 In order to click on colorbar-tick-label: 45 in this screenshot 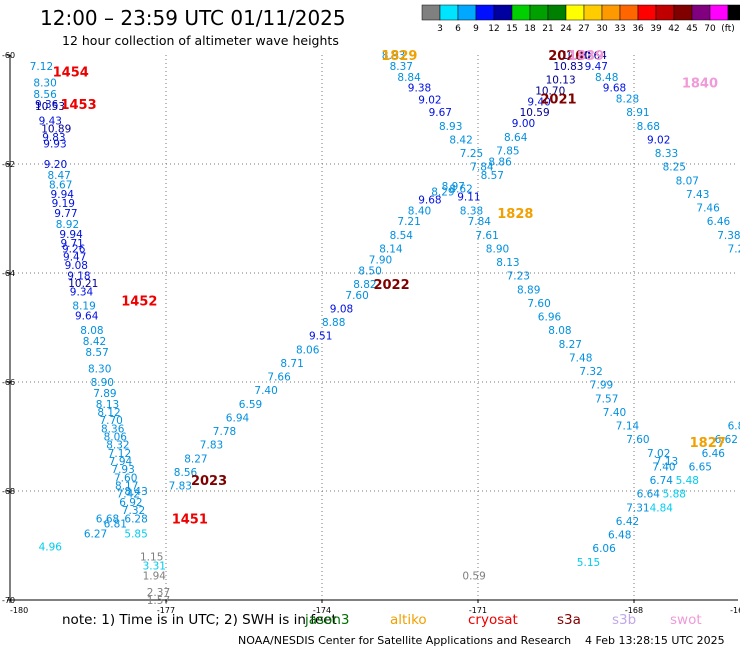, I will do `click(691, 29)`.